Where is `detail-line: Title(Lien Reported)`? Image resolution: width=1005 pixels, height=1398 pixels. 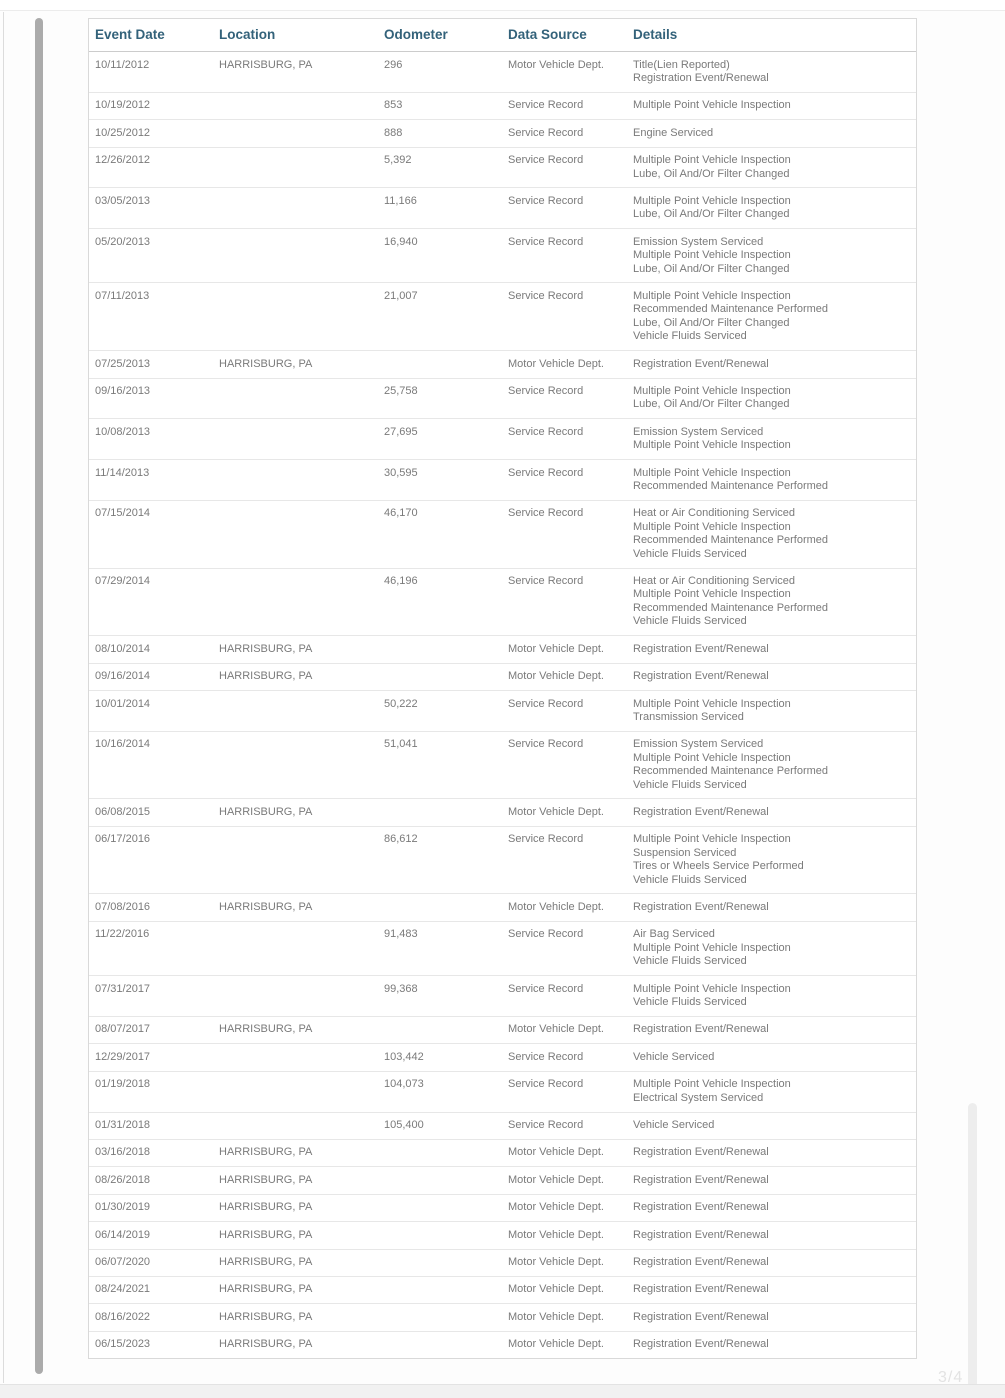 detail-line: Title(Lien Reported) is located at coordinates (681, 64).